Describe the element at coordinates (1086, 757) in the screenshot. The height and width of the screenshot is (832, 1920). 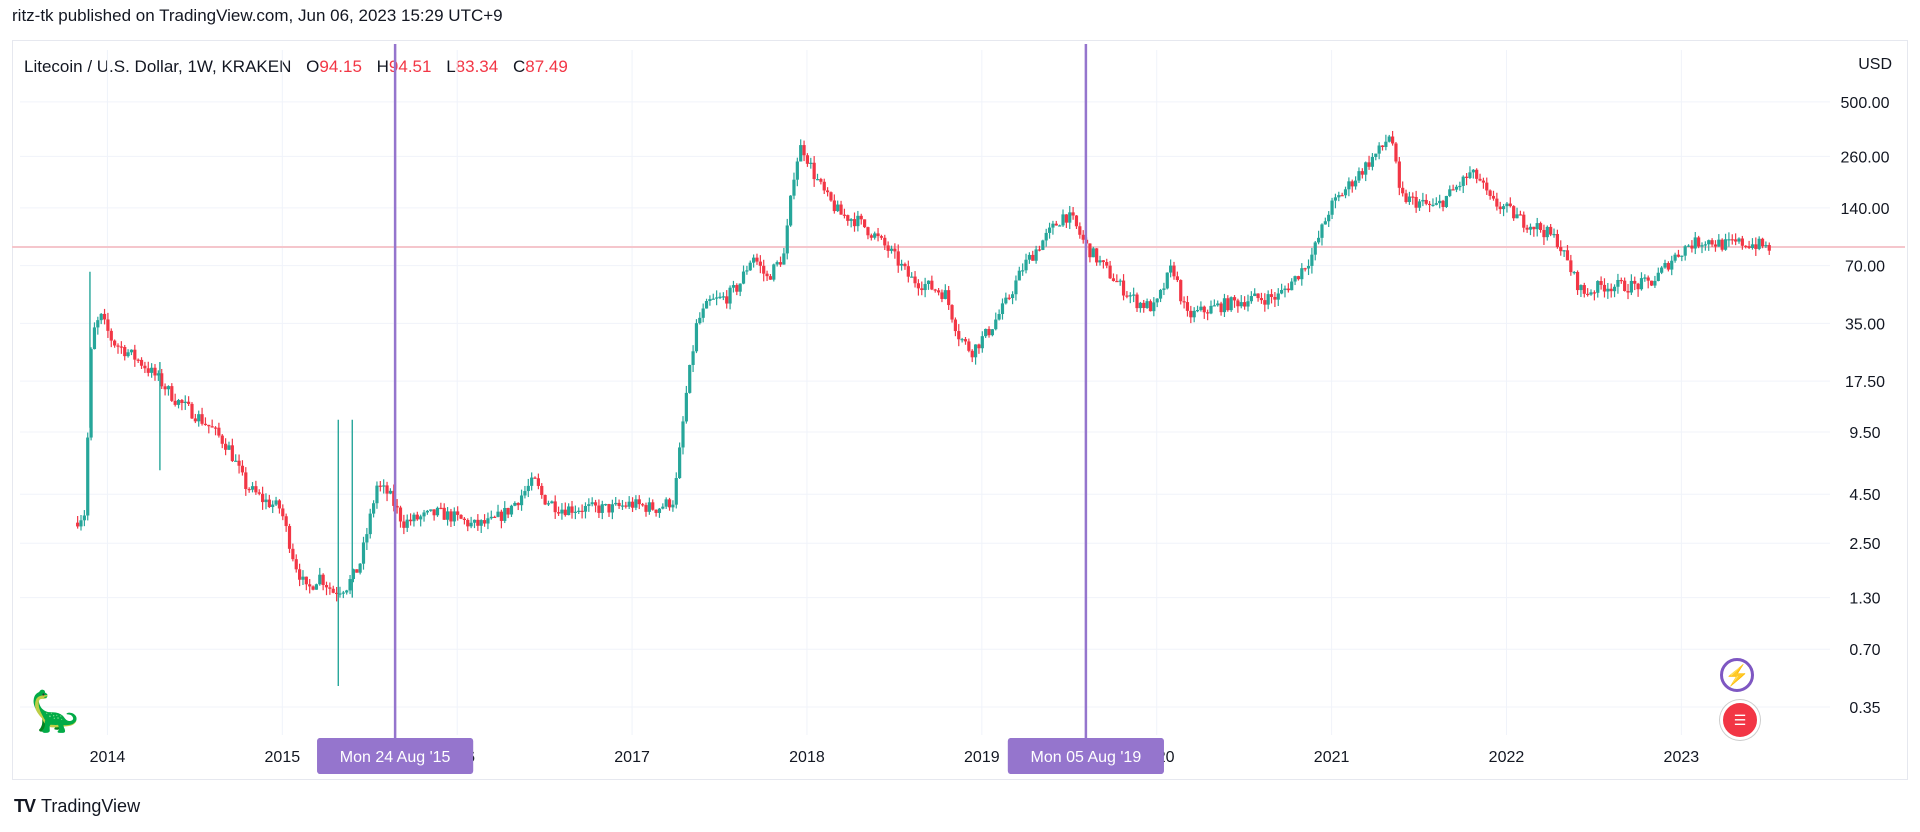
I see `date-marker-label: Mon 05 Aug '19` at that location.